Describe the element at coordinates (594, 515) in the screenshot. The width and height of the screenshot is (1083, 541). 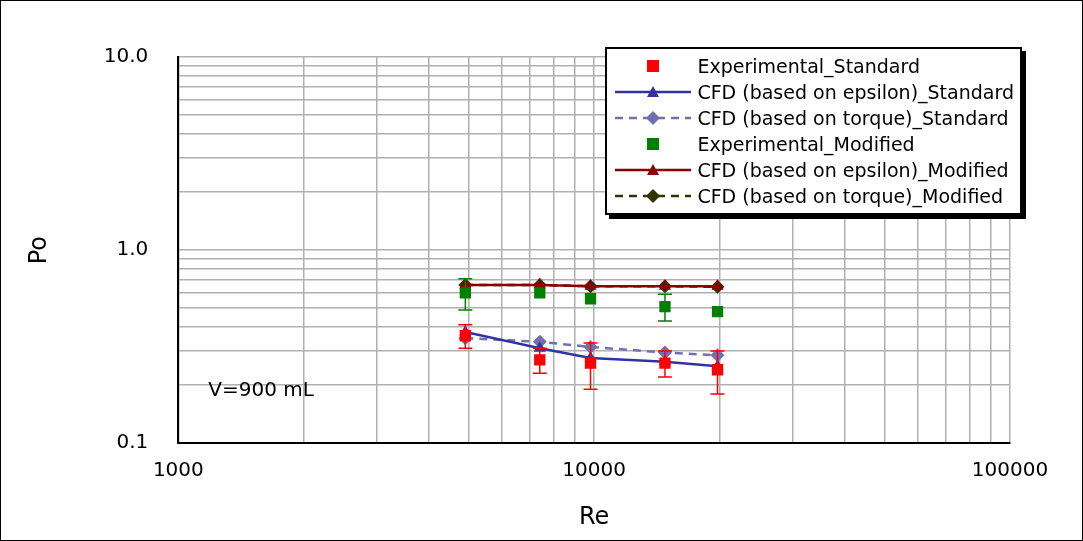
I see `x-axis-title: Re` at that location.